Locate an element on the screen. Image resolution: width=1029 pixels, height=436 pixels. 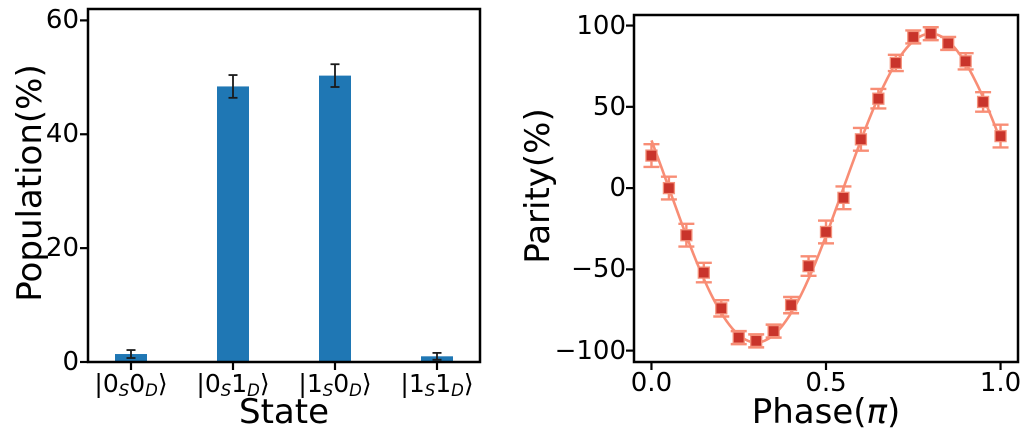
right-x-tick-label: 0.0 is located at coordinates (651, 383).